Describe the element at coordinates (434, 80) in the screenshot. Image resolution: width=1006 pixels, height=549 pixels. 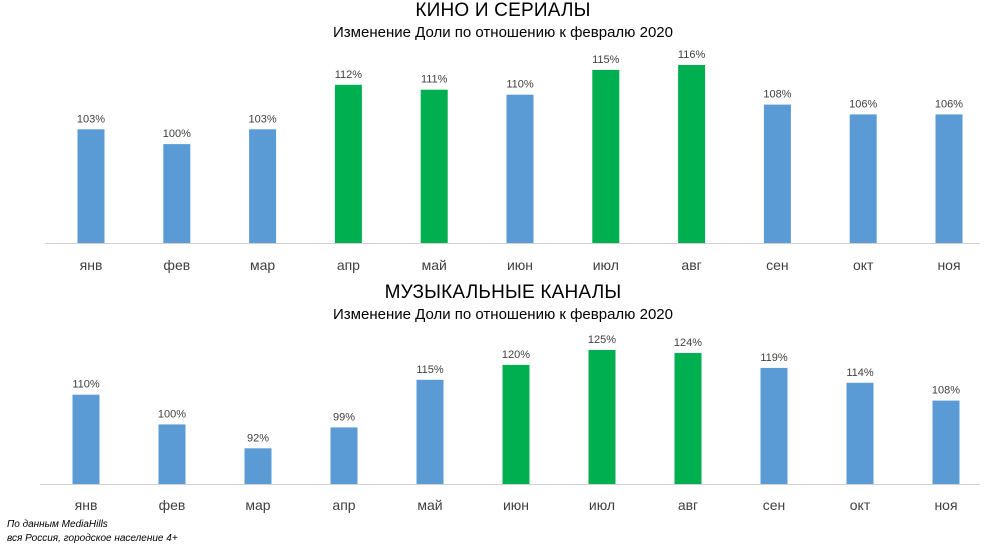
I see `data-label: 111%` at that location.